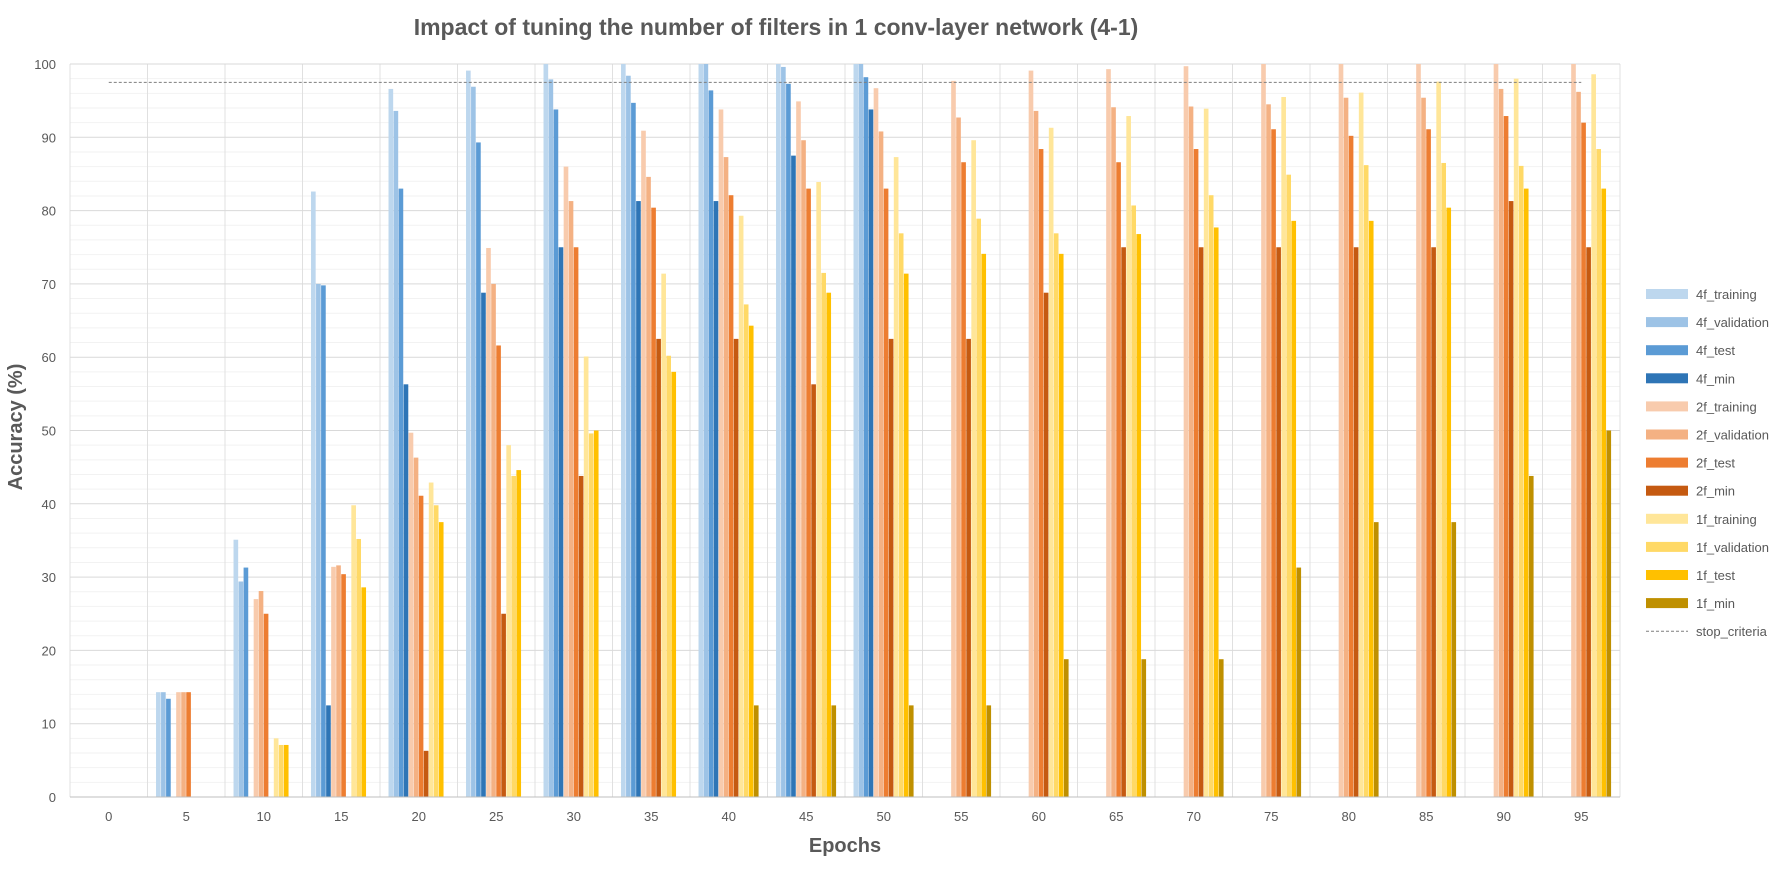 The width and height of the screenshot is (1785, 878). What do you see at coordinates (49, 357) in the screenshot?
I see `y-tick-label: 60` at bounding box center [49, 357].